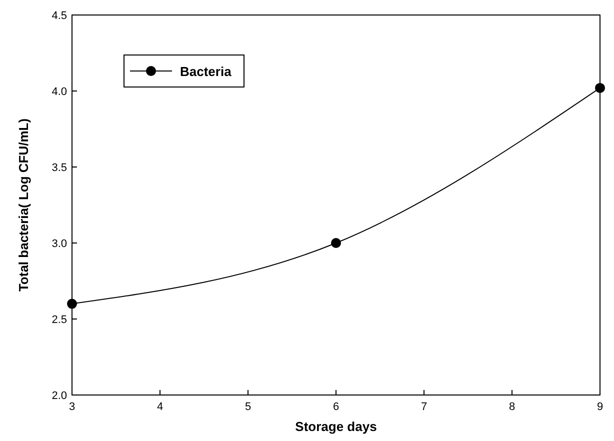 Image resolution: width=614 pixels, height=441 pixels. What do you see at coordinates (424, 407) in the screenshot?
I see `x-tick-label: 7` at bounding box center [424, 407].